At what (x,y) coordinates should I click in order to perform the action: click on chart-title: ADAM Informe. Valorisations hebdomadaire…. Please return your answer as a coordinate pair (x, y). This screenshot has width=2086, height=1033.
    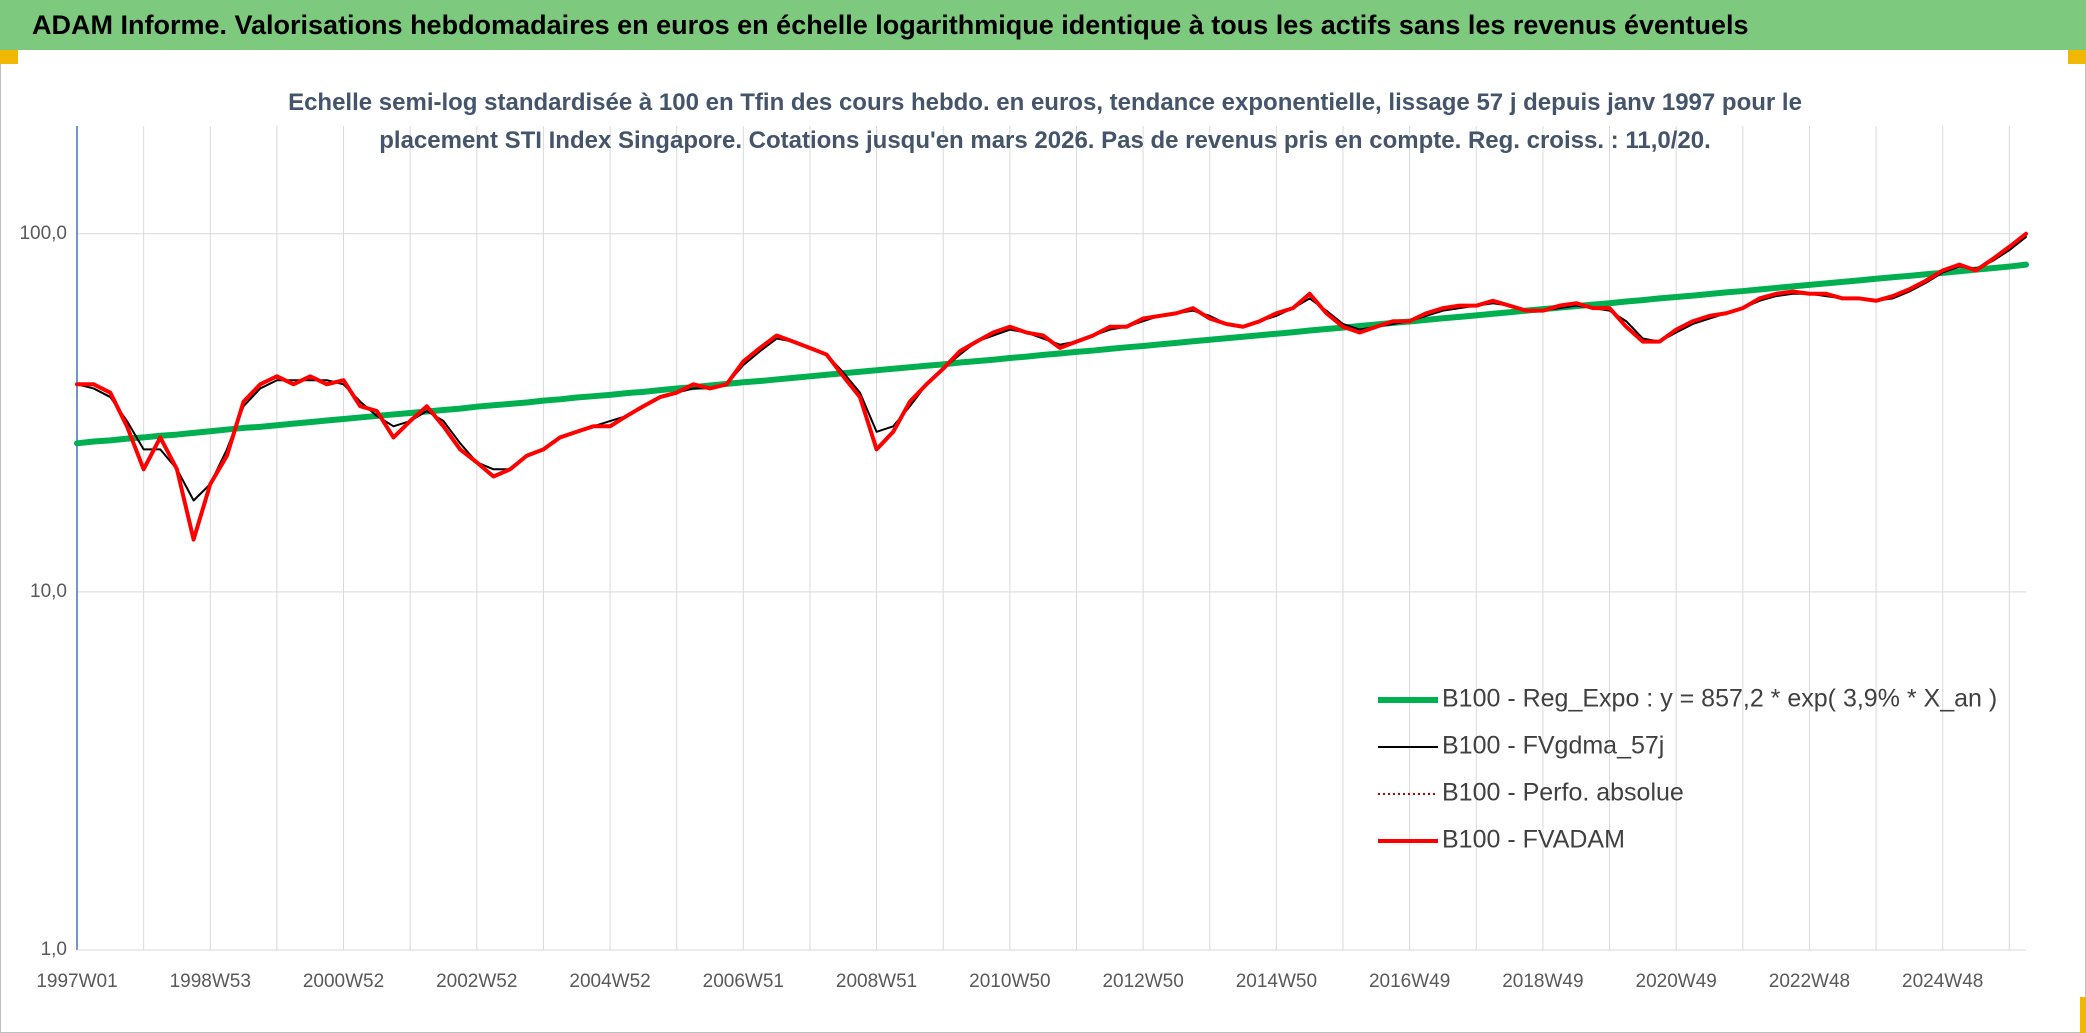
    Looking at the image, I should click on (1043, 25).